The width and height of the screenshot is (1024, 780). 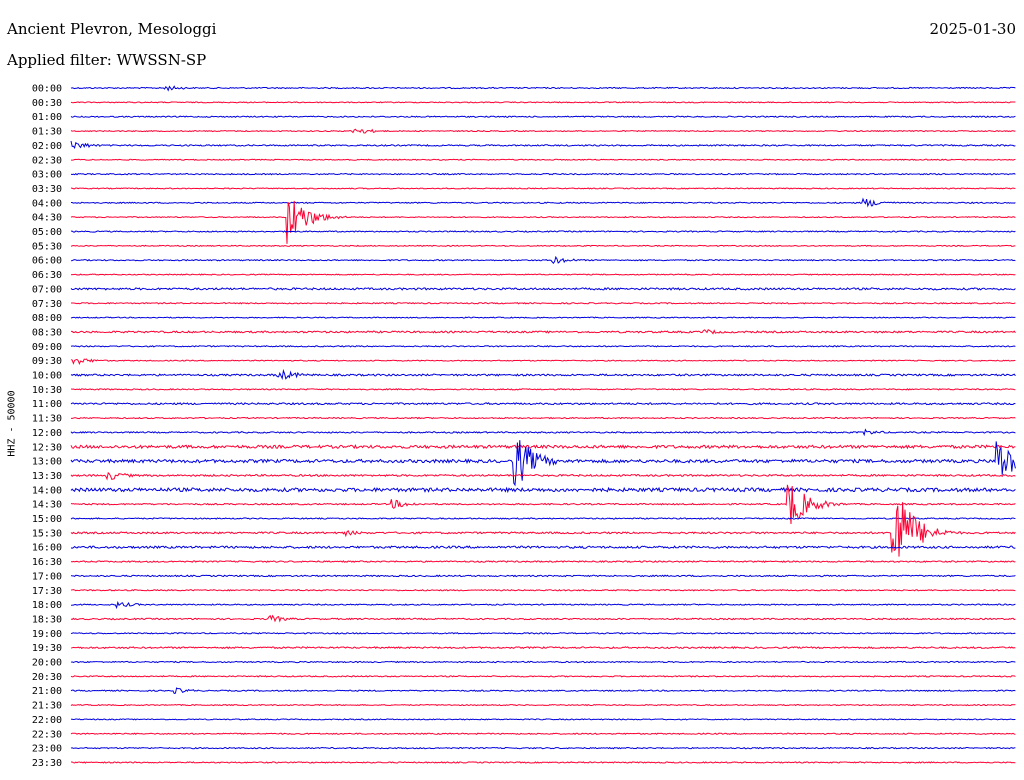 I want to click on row-time-label: 23:00, so click(x=47, y=749).